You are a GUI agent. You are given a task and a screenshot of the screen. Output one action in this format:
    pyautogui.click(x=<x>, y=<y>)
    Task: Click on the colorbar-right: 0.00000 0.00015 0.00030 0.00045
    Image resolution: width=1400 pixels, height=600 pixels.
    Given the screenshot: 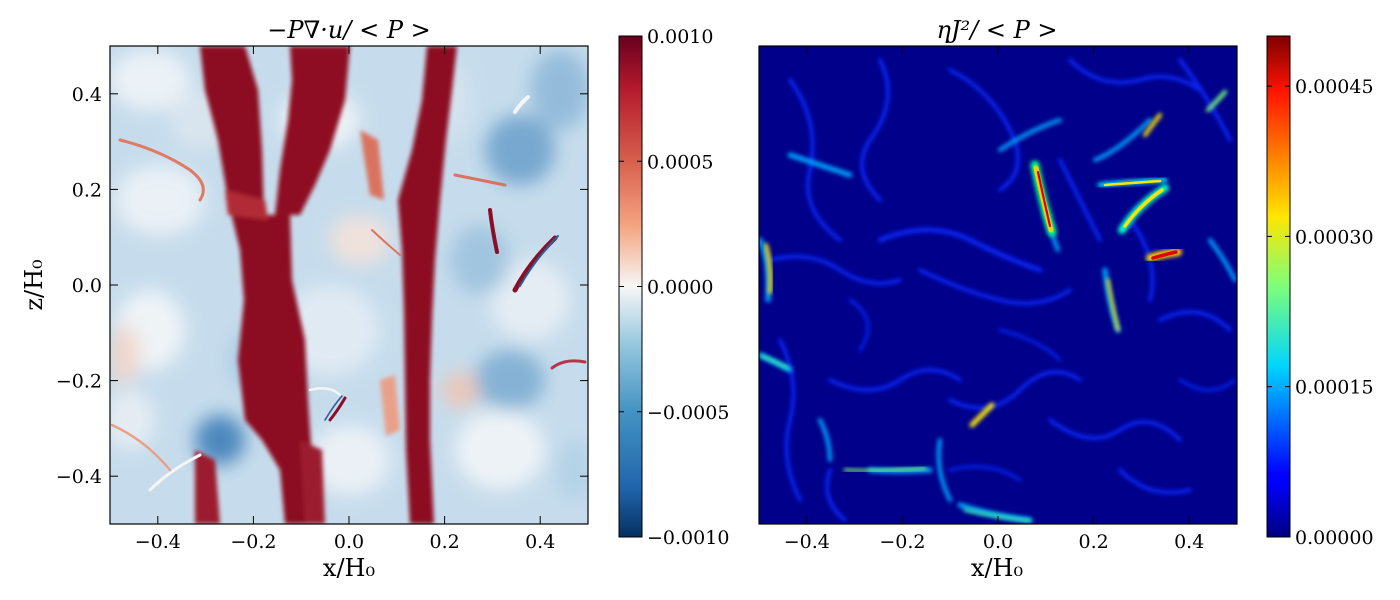 What is the action you would take?
    pyautogui.click(x=1320, y=292)
    